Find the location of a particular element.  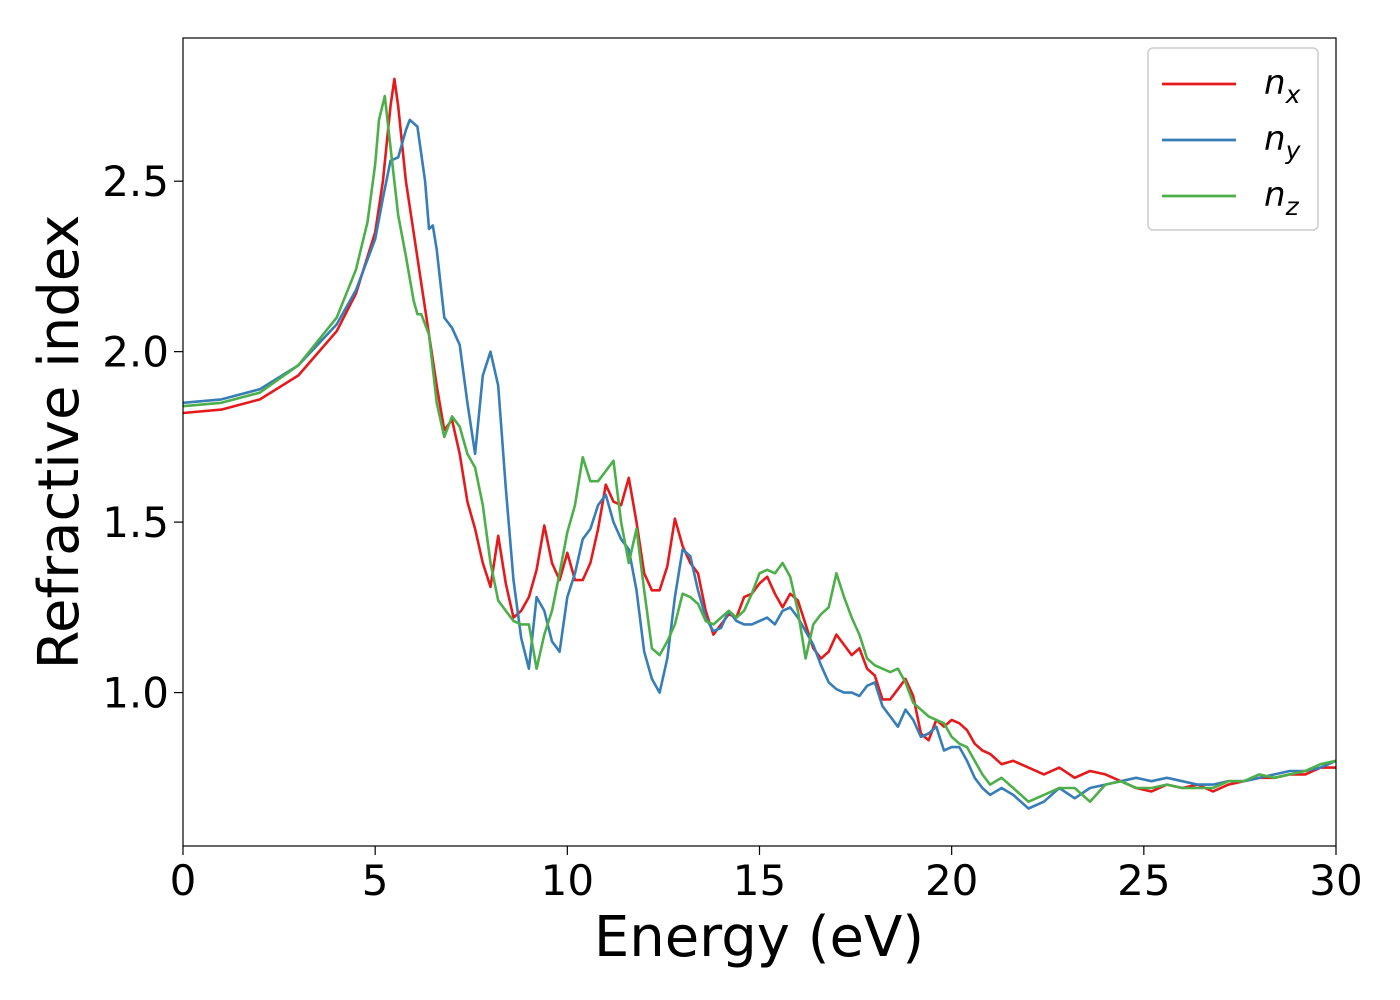

legend-label-y: ny is located at coordinates (1283, 142).